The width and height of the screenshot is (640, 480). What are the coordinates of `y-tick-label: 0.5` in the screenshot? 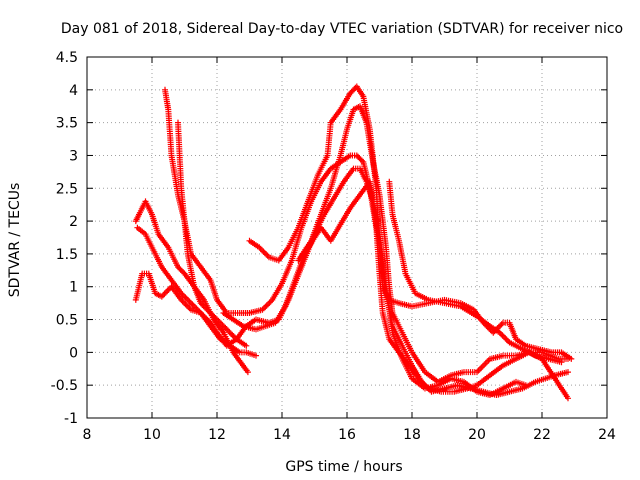 It's located at (67, 321).